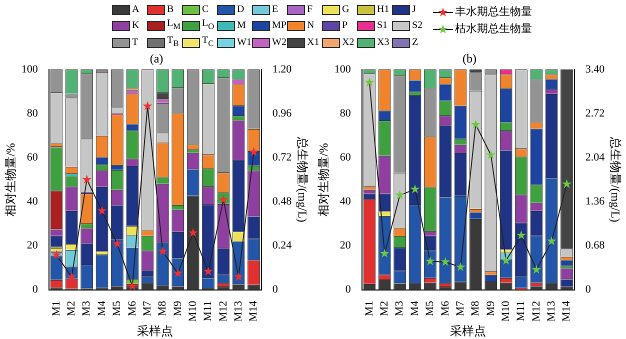 The image size is (626, 339). Describe the element at coordinates (595, 202) in the screenshot. I see `y2-tick-label: 1.36` at that location.